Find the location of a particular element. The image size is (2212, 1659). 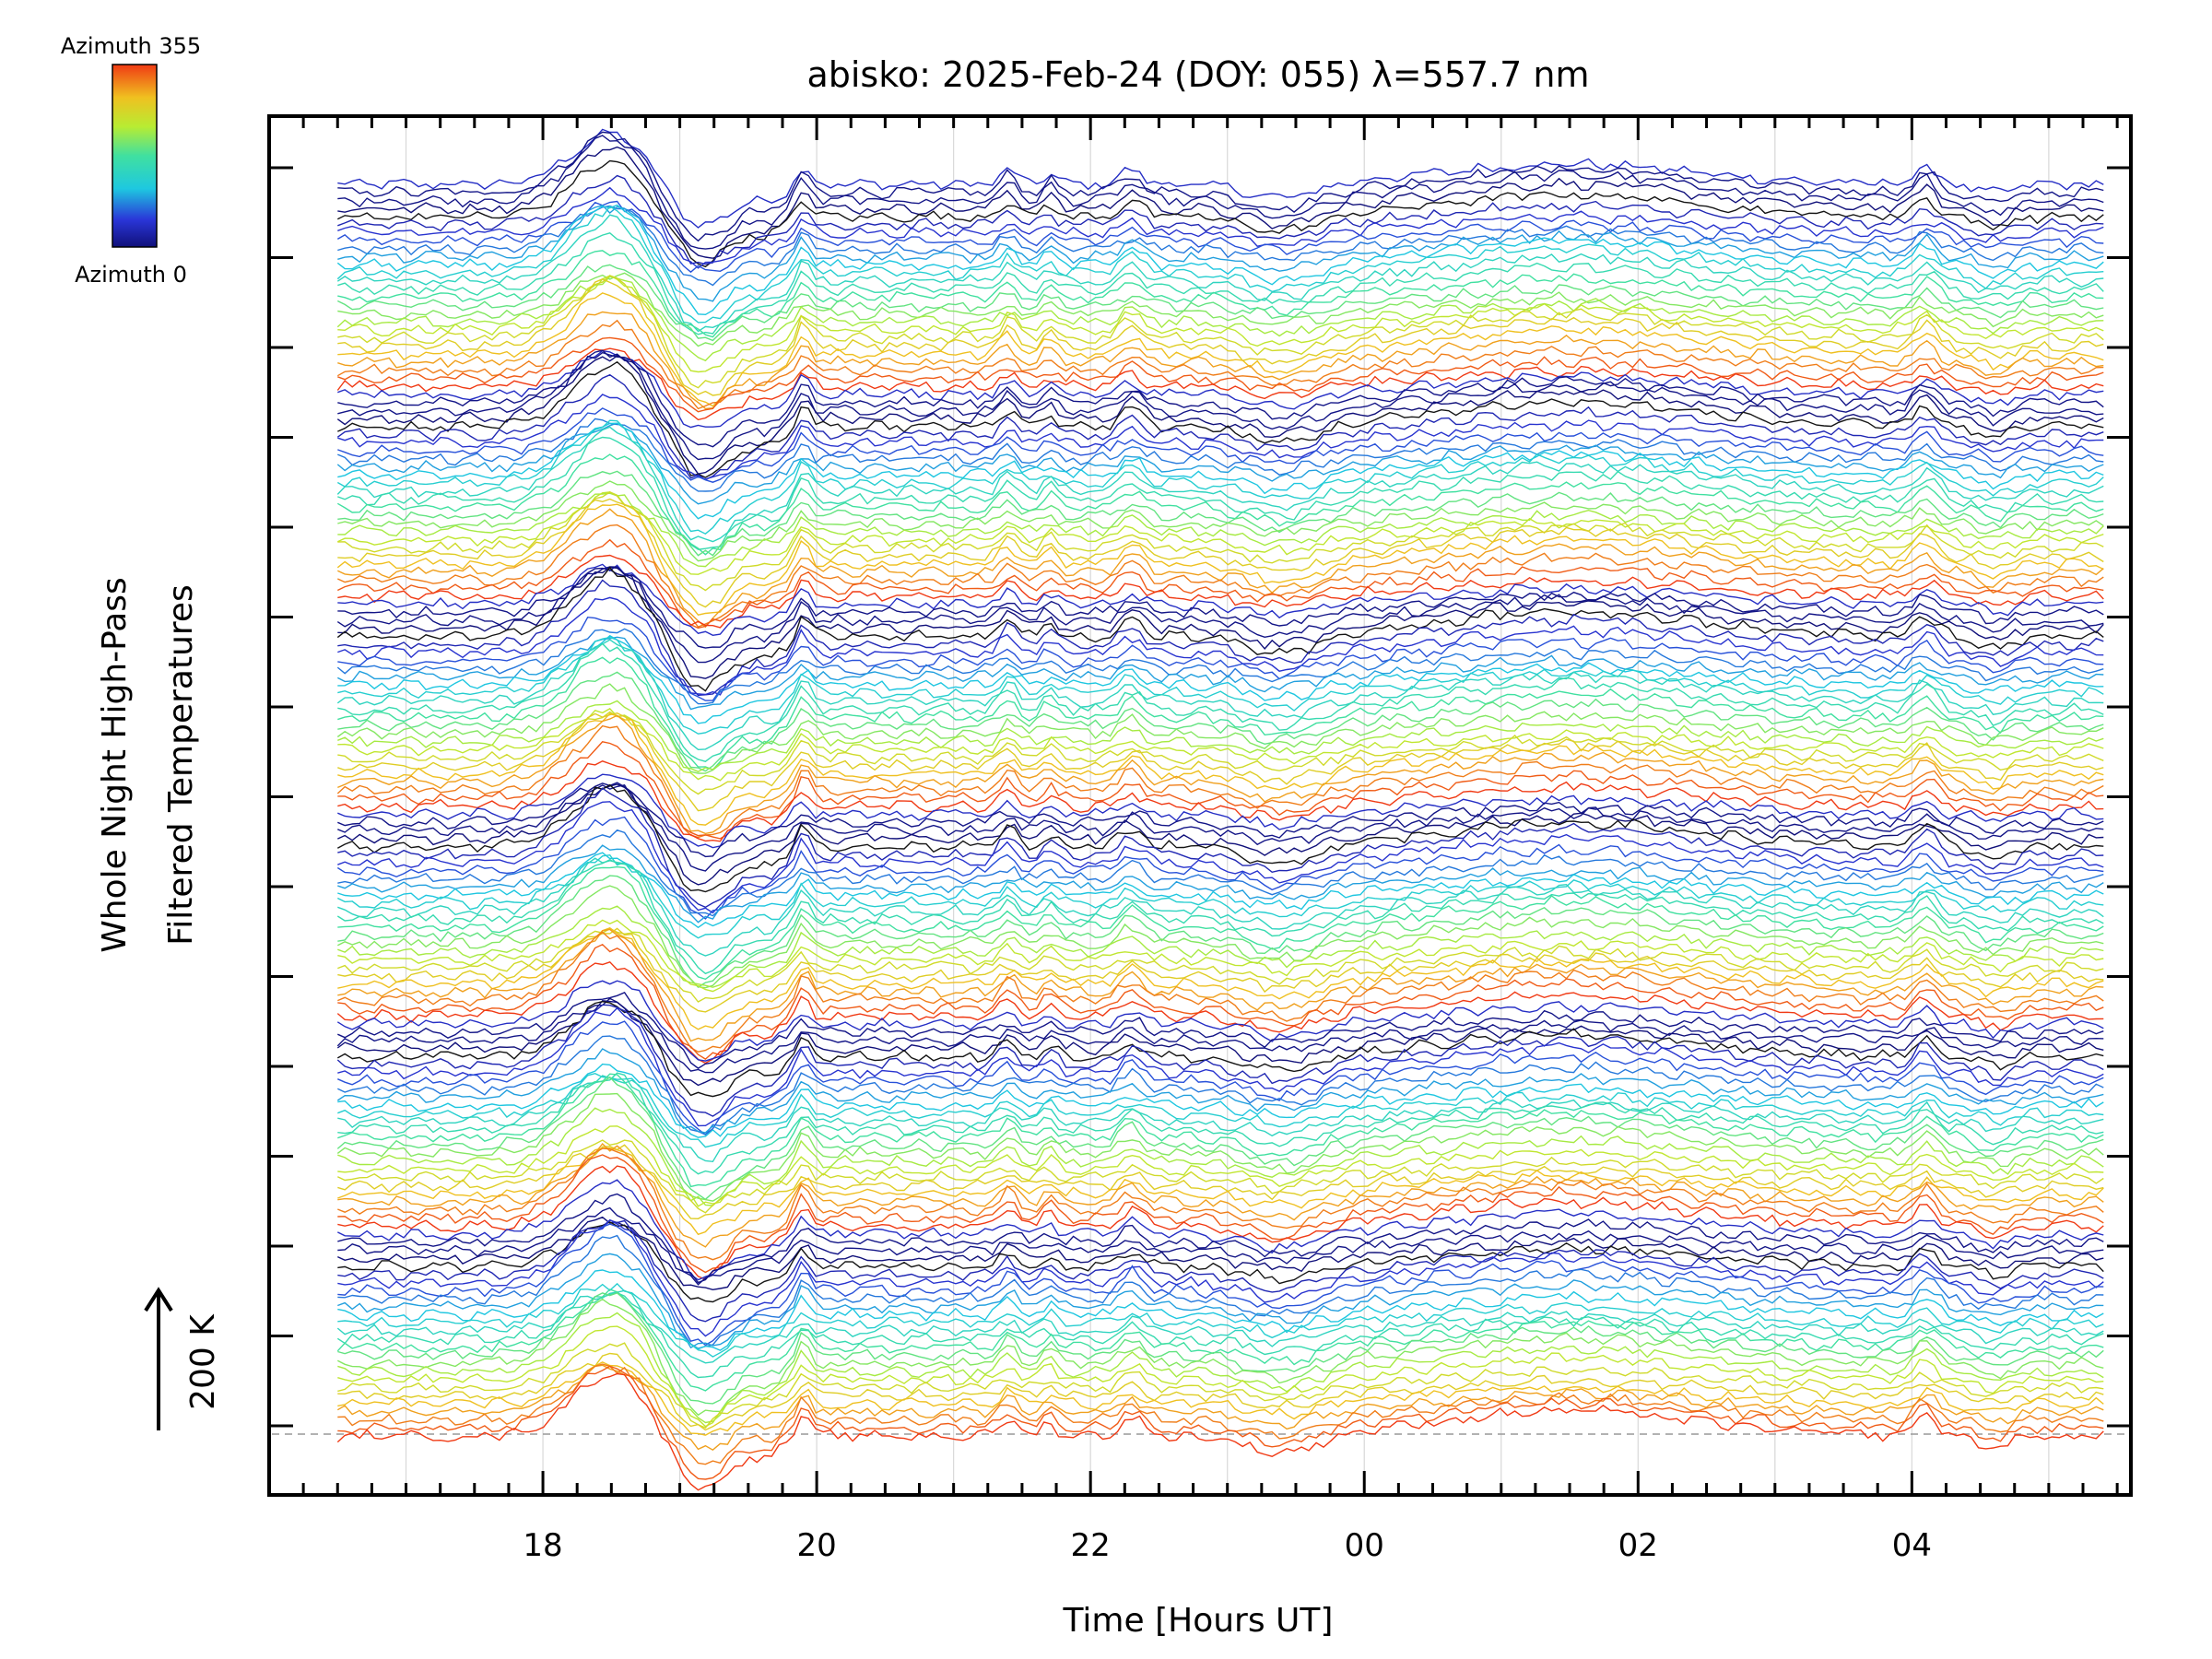

x-tick-label: 04 is located at coordinates (1912, 1545).